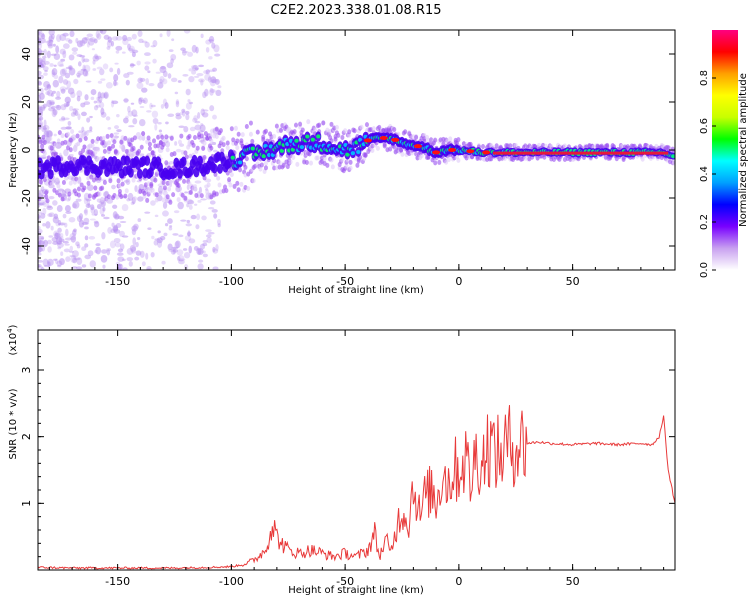 The width and height of the screenshot is (750, 600). What do you see at coordinates (345, 581) in the screenshot?
I see `x-tick-label: -50` at bounding box center [345, 581].